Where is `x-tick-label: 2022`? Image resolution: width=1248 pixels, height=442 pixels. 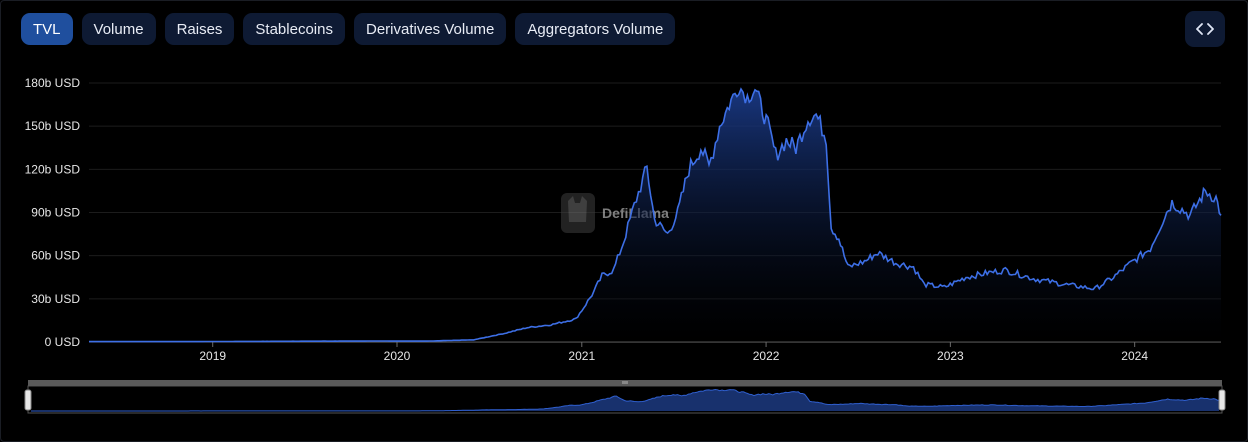
x-tick-label: 2022 is located at coordinates (766, 356).